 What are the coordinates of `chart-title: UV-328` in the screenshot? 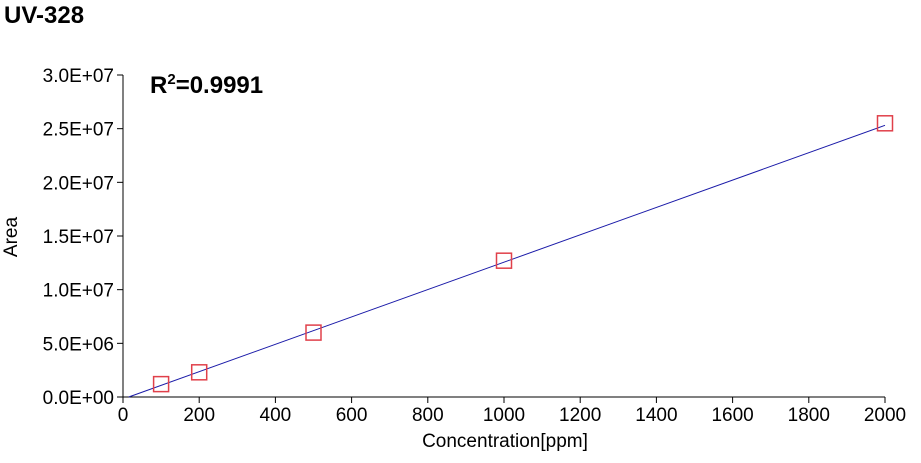 It's located at (44, 15).